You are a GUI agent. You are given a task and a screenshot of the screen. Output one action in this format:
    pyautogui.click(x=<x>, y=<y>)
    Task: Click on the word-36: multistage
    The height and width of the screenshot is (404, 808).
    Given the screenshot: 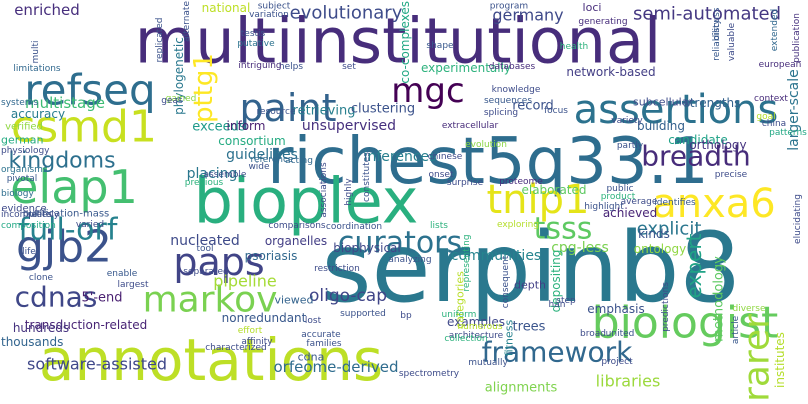 What is the action you would take?
    pyautogui.click(x=65, y=103)
    